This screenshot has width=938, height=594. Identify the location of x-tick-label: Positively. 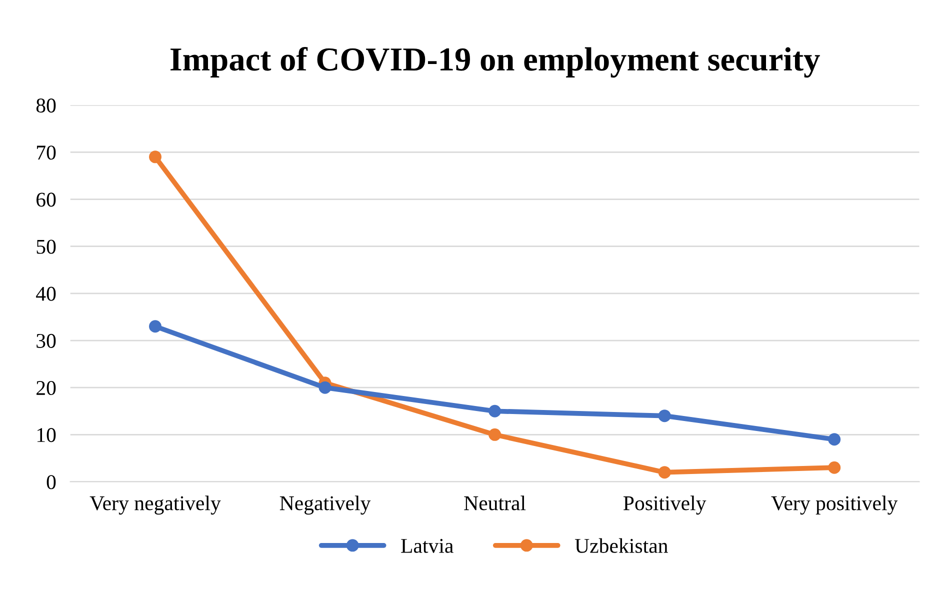
(665, 505).